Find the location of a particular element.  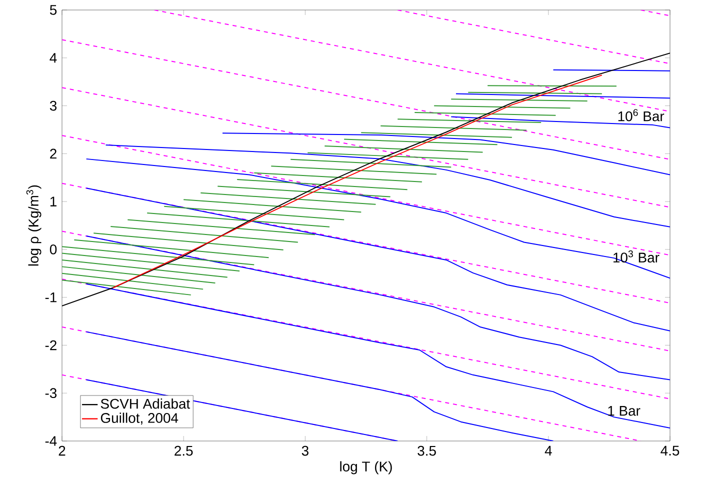

y-tick-label: -2 is located at coordinates (50, 345).